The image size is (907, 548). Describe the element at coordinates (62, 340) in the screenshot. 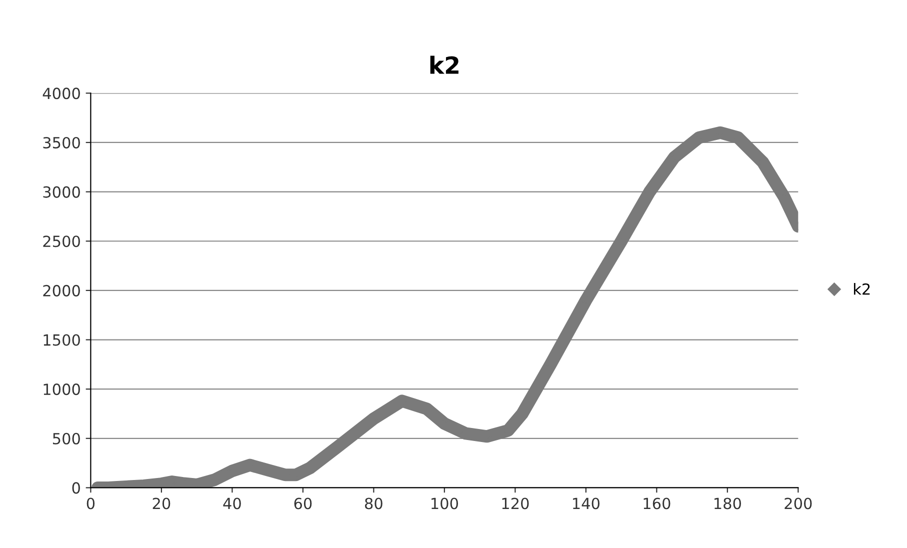

I see `y-tick-label: 1500` at that location.